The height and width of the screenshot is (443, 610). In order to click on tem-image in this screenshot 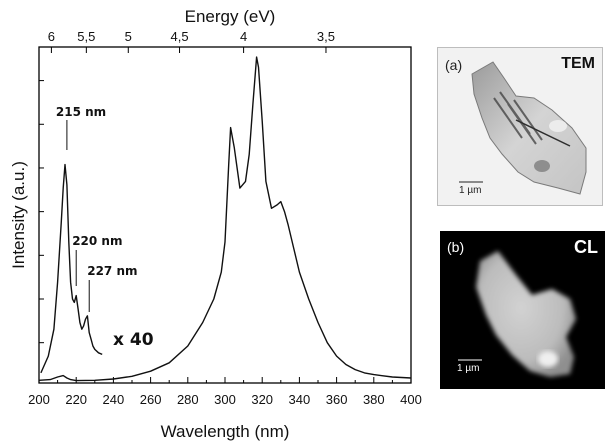, I will do `click(523, 128)`.